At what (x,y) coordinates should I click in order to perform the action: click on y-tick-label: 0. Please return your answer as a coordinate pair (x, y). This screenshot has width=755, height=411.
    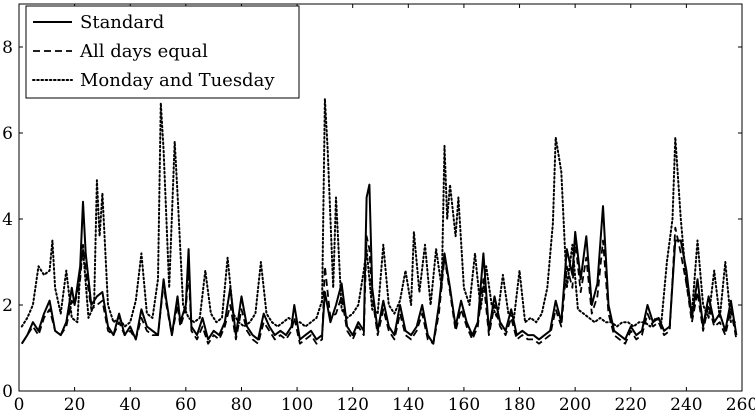
    Looking at the image, I should click on (7, 392).